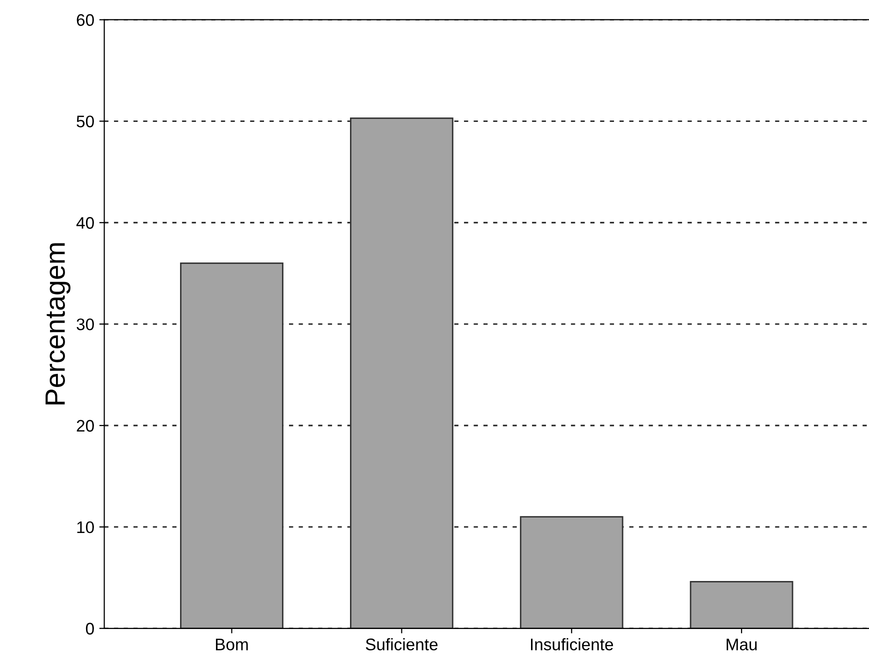 This screenshot has width=869, height=658. I want to click on y-tick-label: 10, so click(85, 527).